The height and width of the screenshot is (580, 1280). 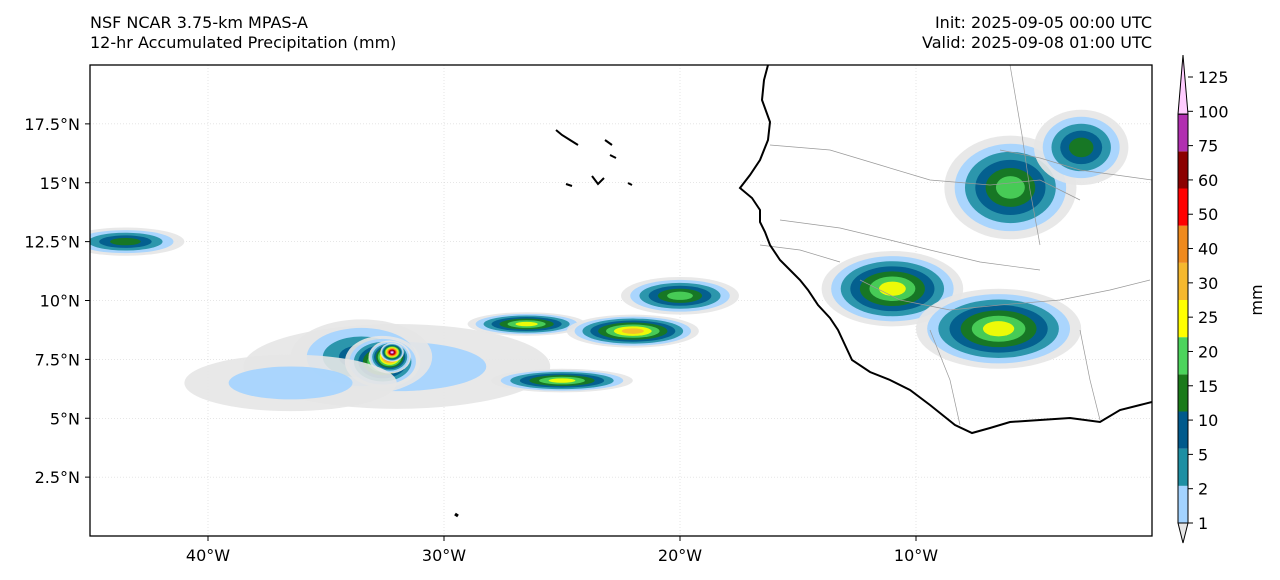 What do you see at coordinates (243, 42) in the screenshot?
I see `field-title: 12-hr Accumulated Precipitation (mm)` at bounding box center [243, 42].